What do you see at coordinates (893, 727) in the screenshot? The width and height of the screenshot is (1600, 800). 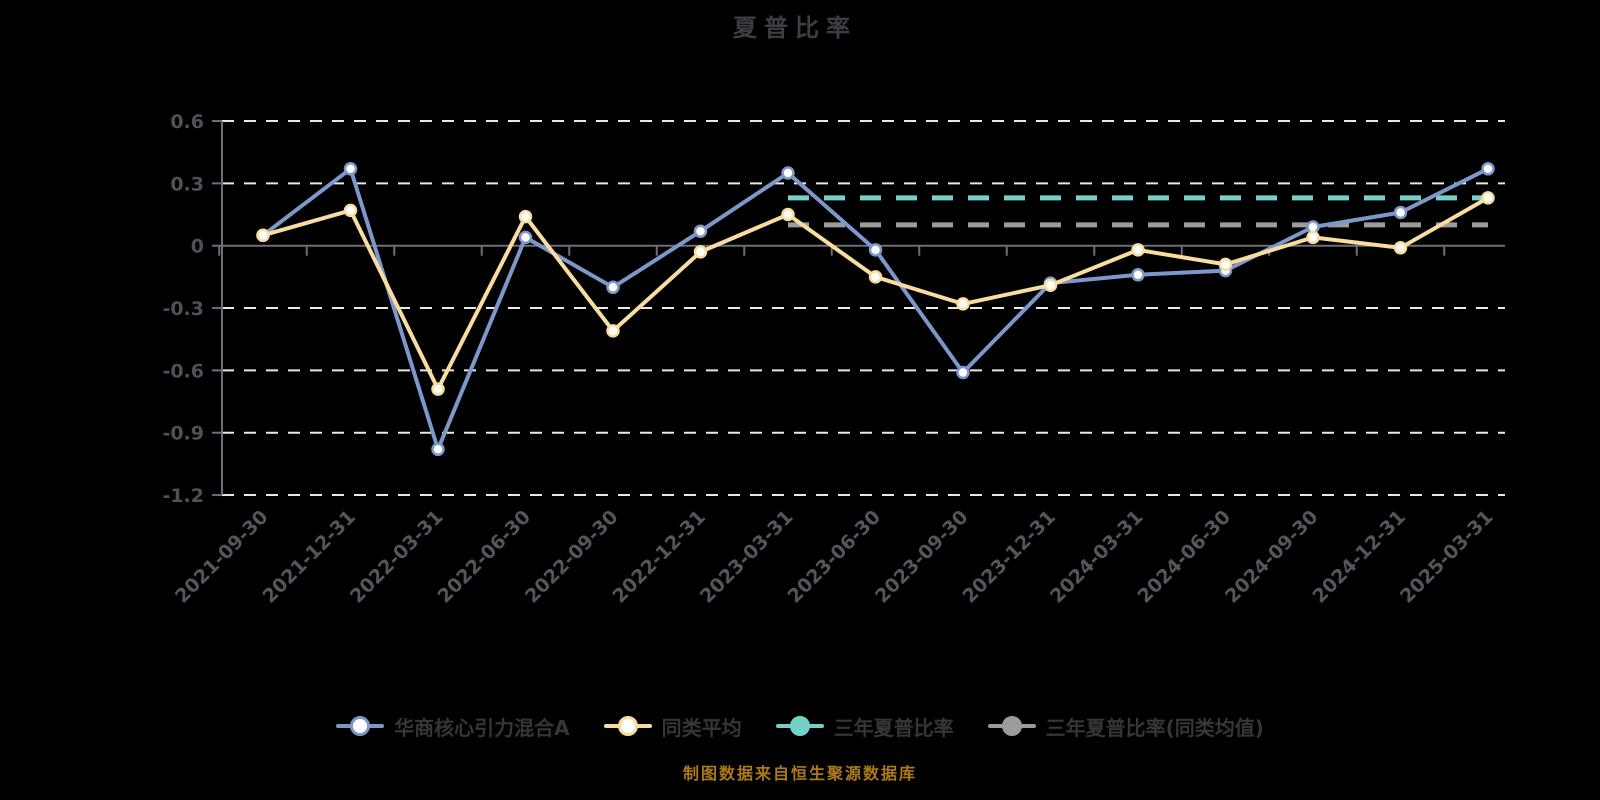 I see `legend-label: 三年夏普比率` at bounding box center [893, 727].